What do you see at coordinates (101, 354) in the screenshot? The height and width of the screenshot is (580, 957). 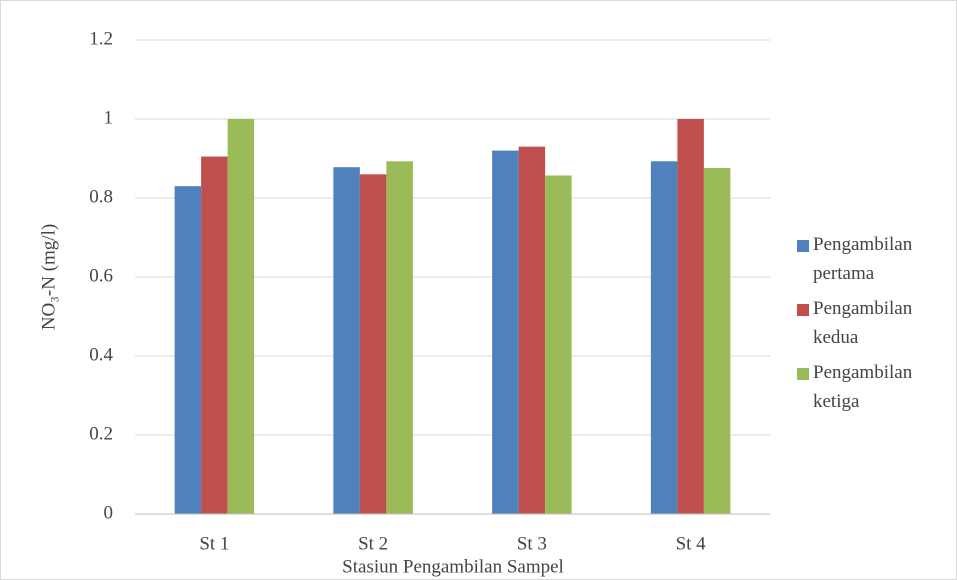 I see `y-tick-label: 0.4` at bounding box center [101, 354].